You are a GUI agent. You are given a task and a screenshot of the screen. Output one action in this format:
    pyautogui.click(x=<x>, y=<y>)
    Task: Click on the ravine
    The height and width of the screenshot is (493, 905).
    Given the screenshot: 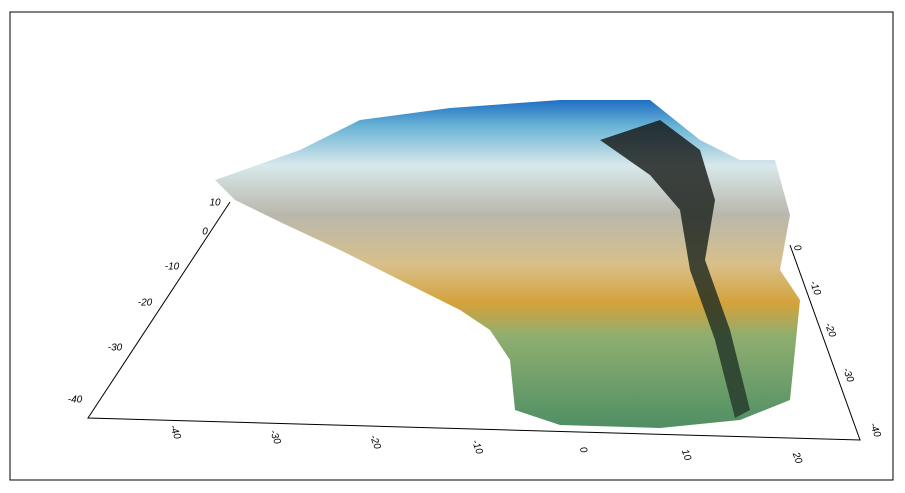 What is the action you would take?
    pyautogui.click(x=675, y=269)
    